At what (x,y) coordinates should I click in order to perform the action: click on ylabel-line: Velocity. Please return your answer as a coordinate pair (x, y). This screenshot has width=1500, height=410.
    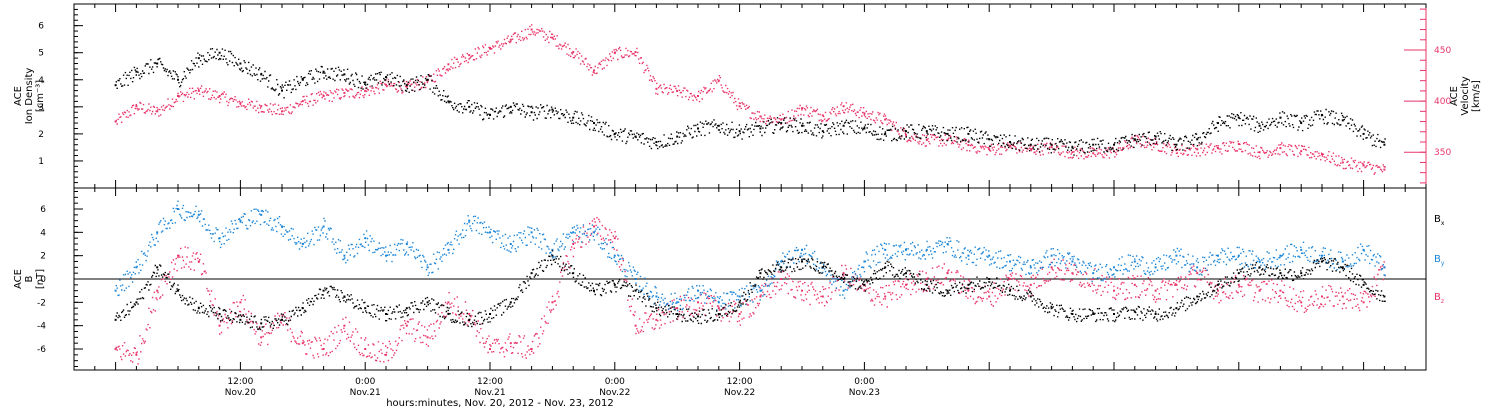
    Looking at the image, I should click on (1465, 95).